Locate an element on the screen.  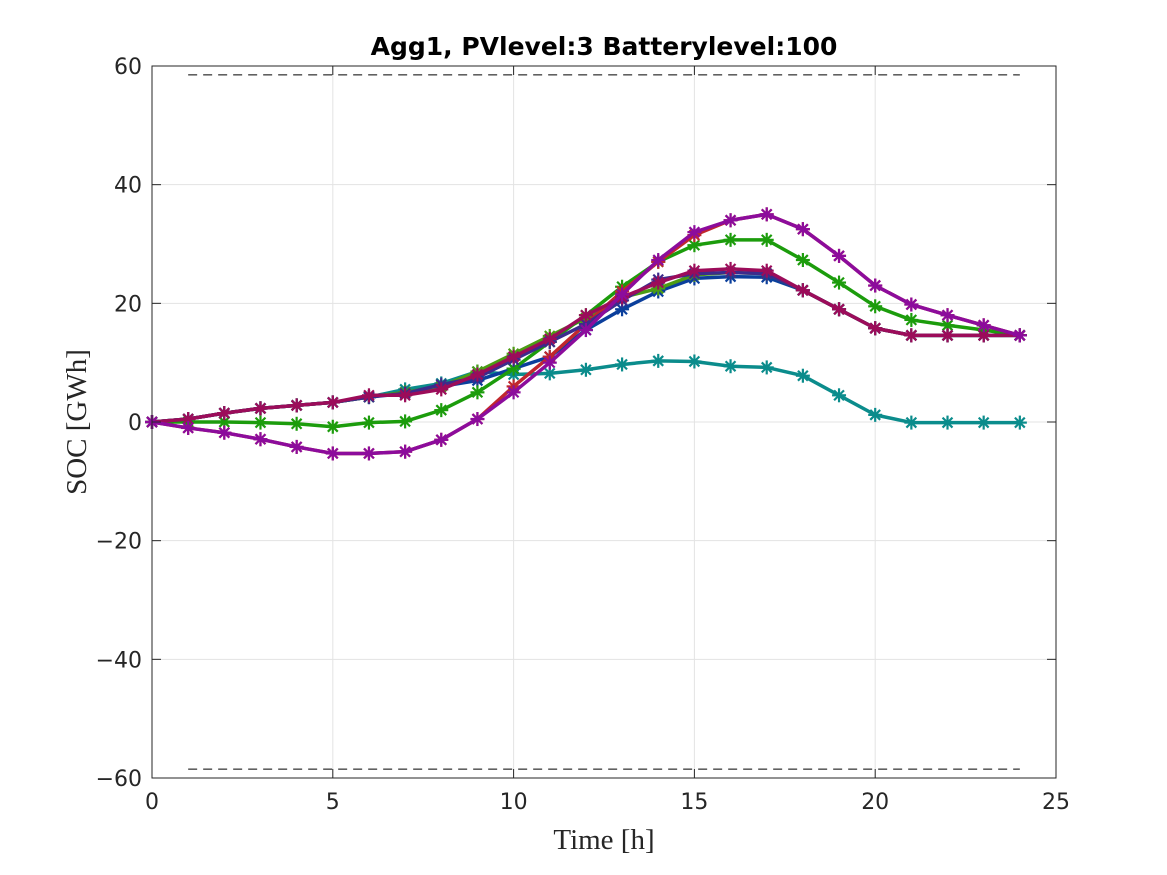
y-tick-label: 20 is located at coordinates (128, 304).